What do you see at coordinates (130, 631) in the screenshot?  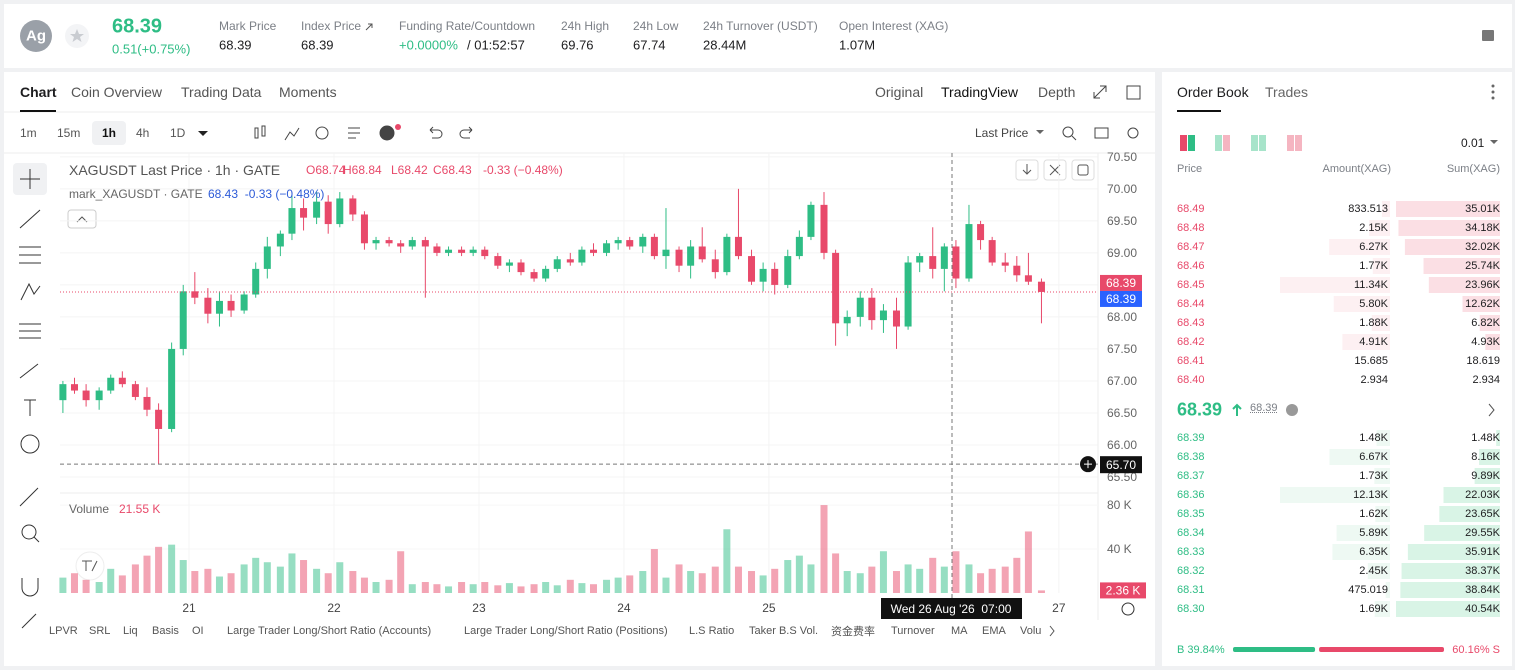 I see `indicator: Liq` at bounding box center [130, 631].